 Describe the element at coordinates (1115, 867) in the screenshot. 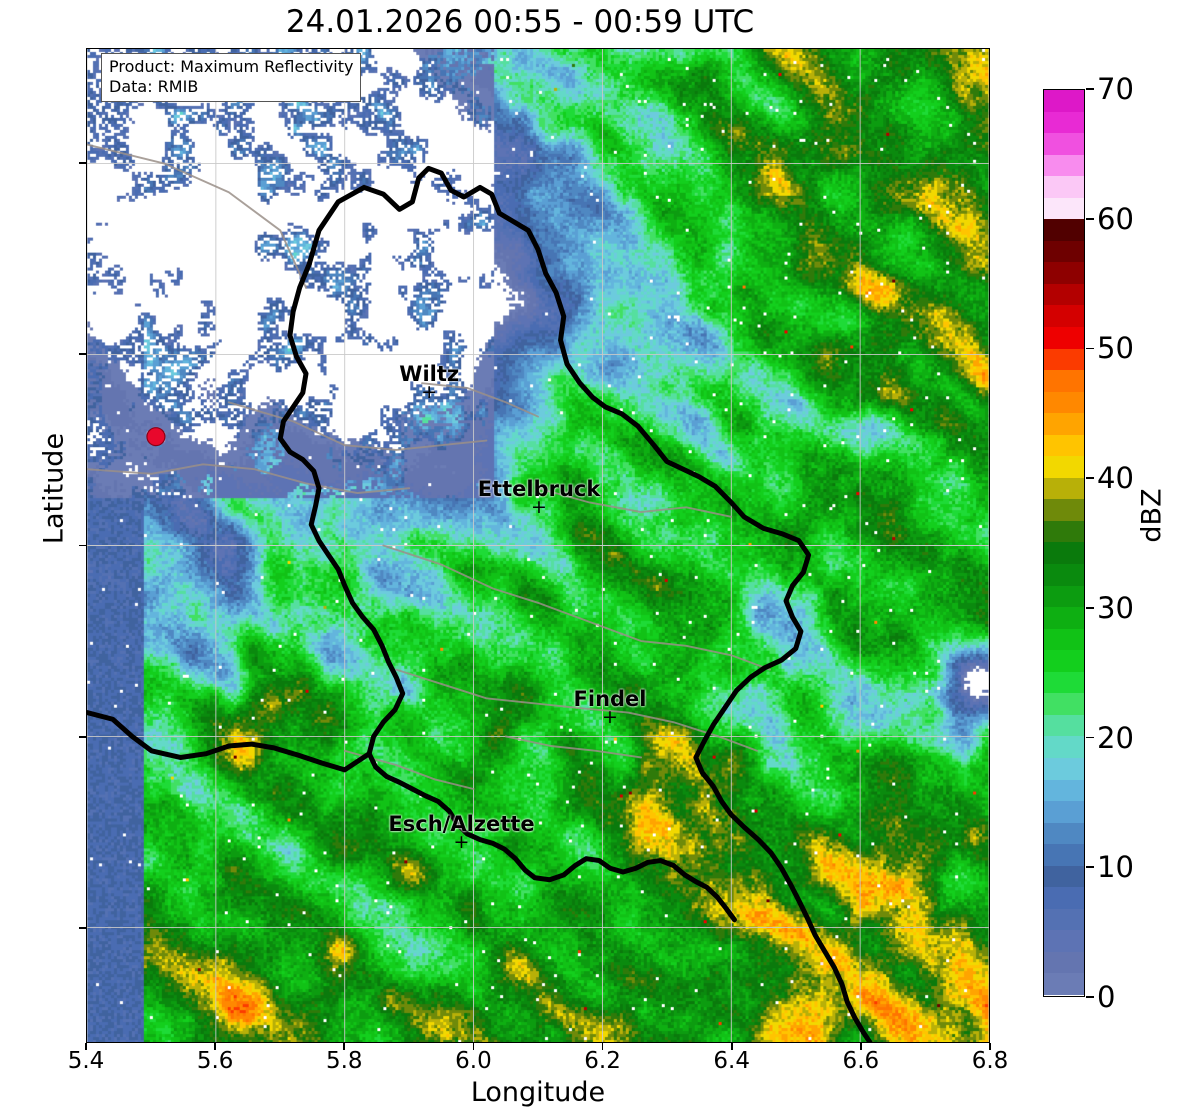

I see `colorbar-tick-label: 10` at that location.